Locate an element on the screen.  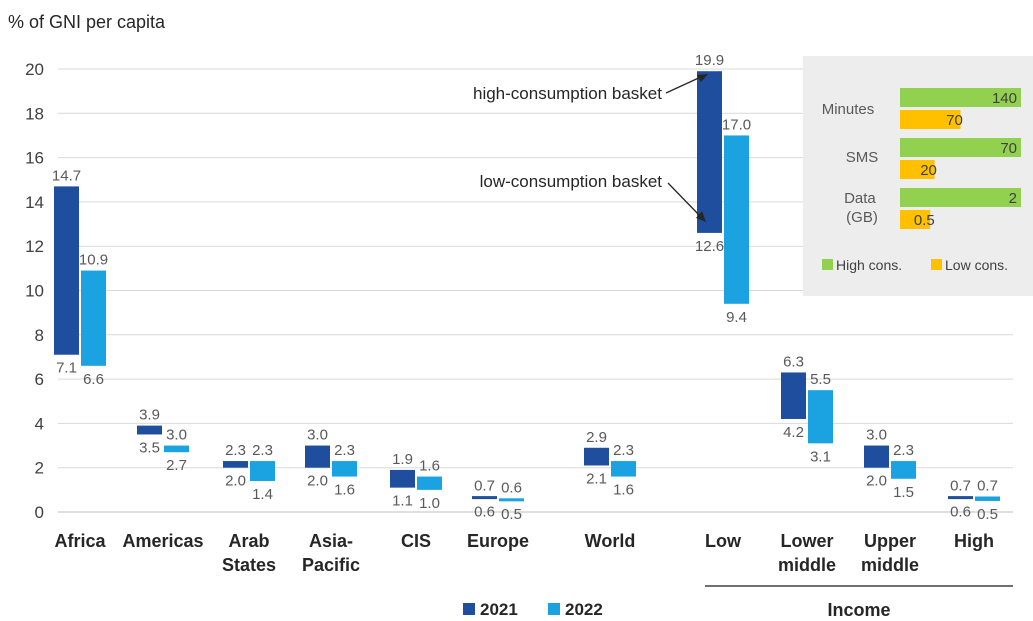
annotation-low-consumption: low-consumption basket is located at coordinates (571, 181).